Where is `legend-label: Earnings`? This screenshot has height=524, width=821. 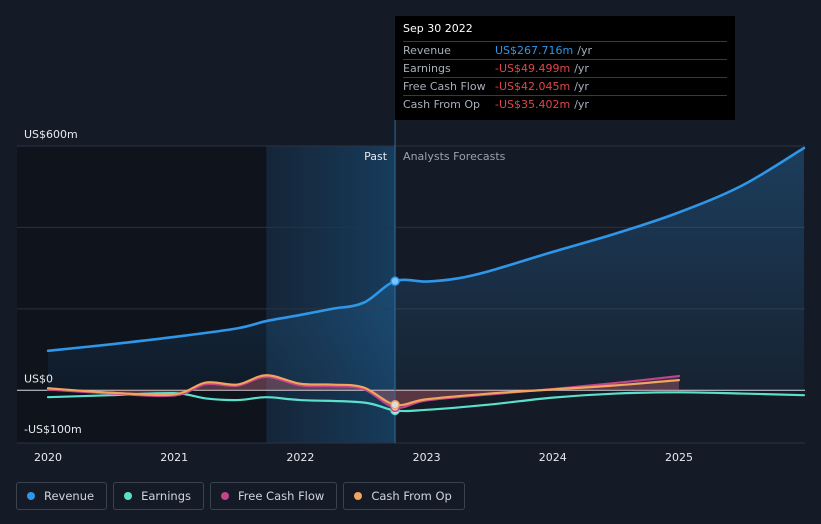 legend-label: Earnings is located at coordinates (166, 496).